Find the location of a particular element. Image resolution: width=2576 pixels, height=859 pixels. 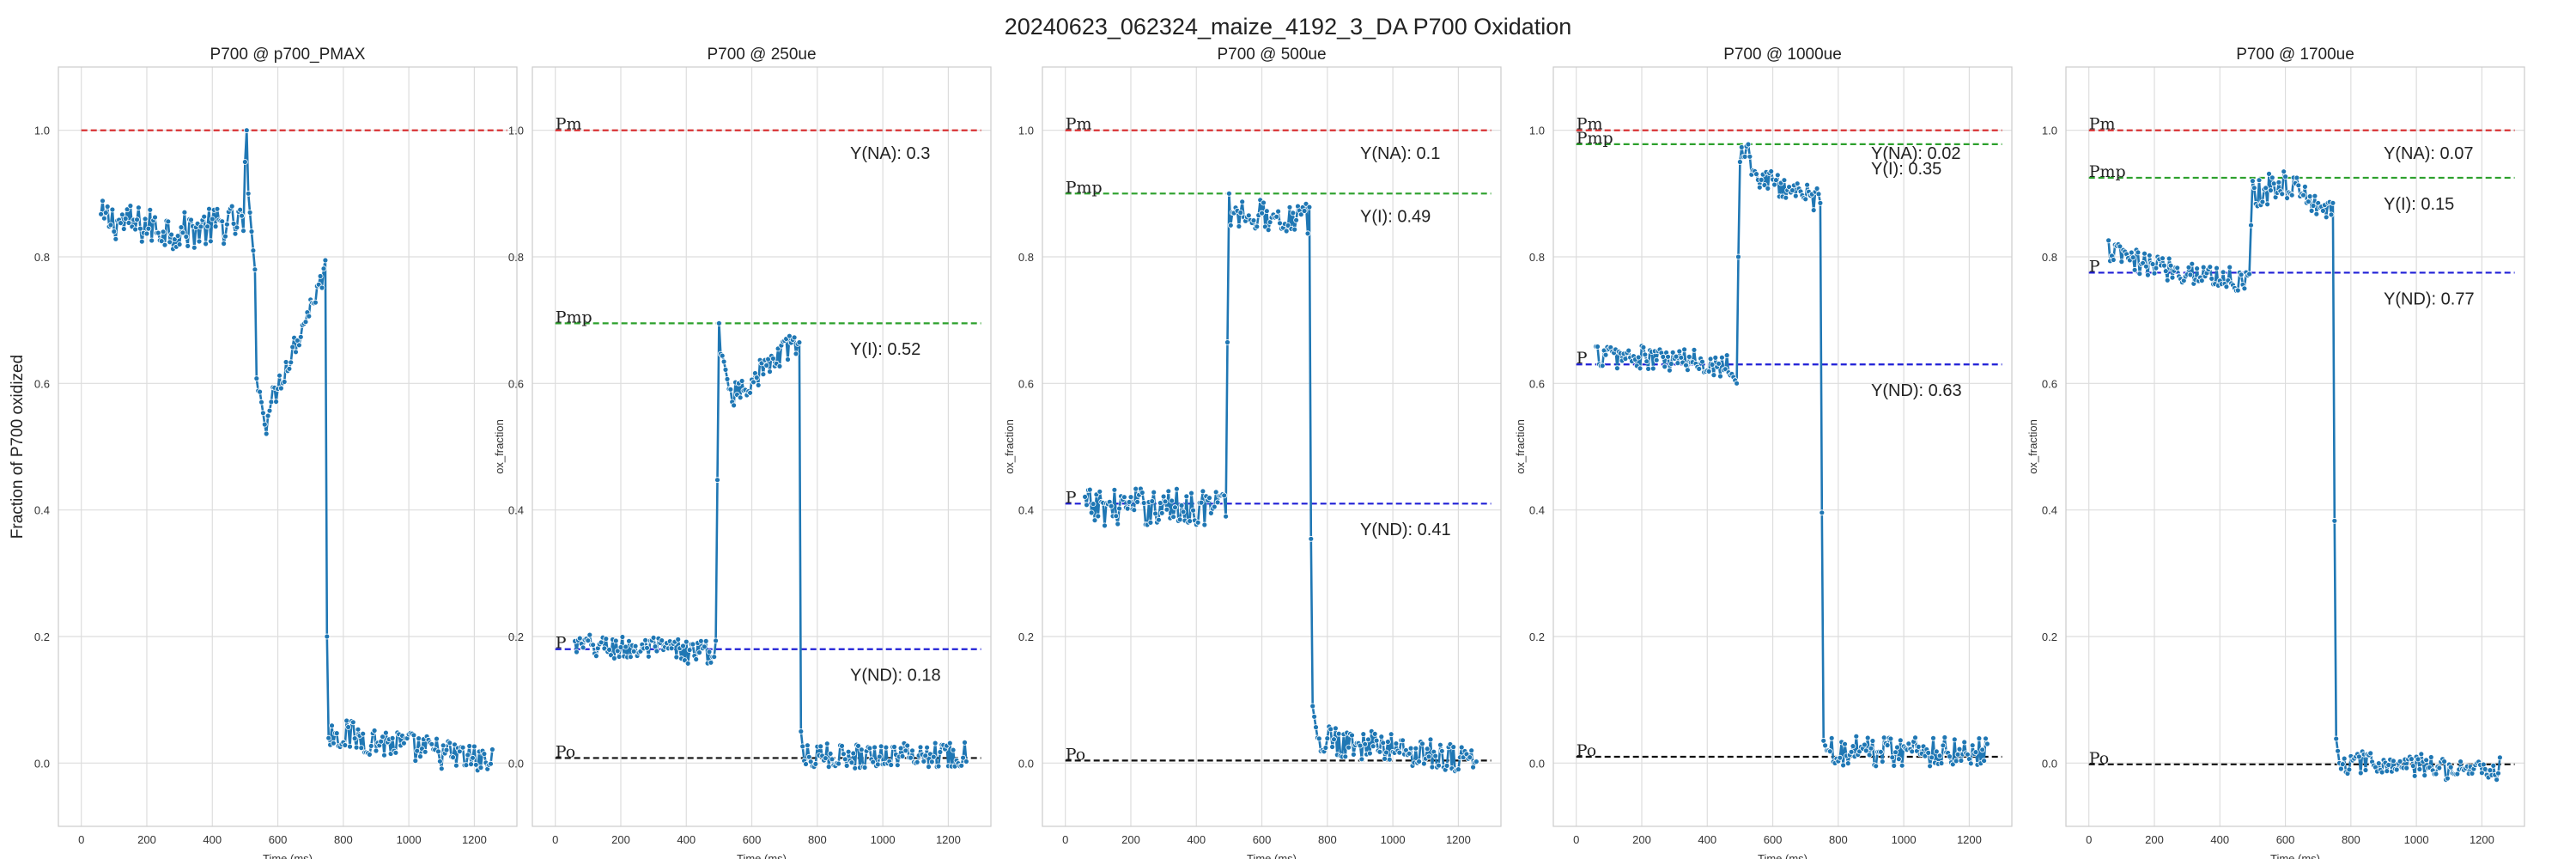

reference-label: P is located at coordinates (1583, 359).